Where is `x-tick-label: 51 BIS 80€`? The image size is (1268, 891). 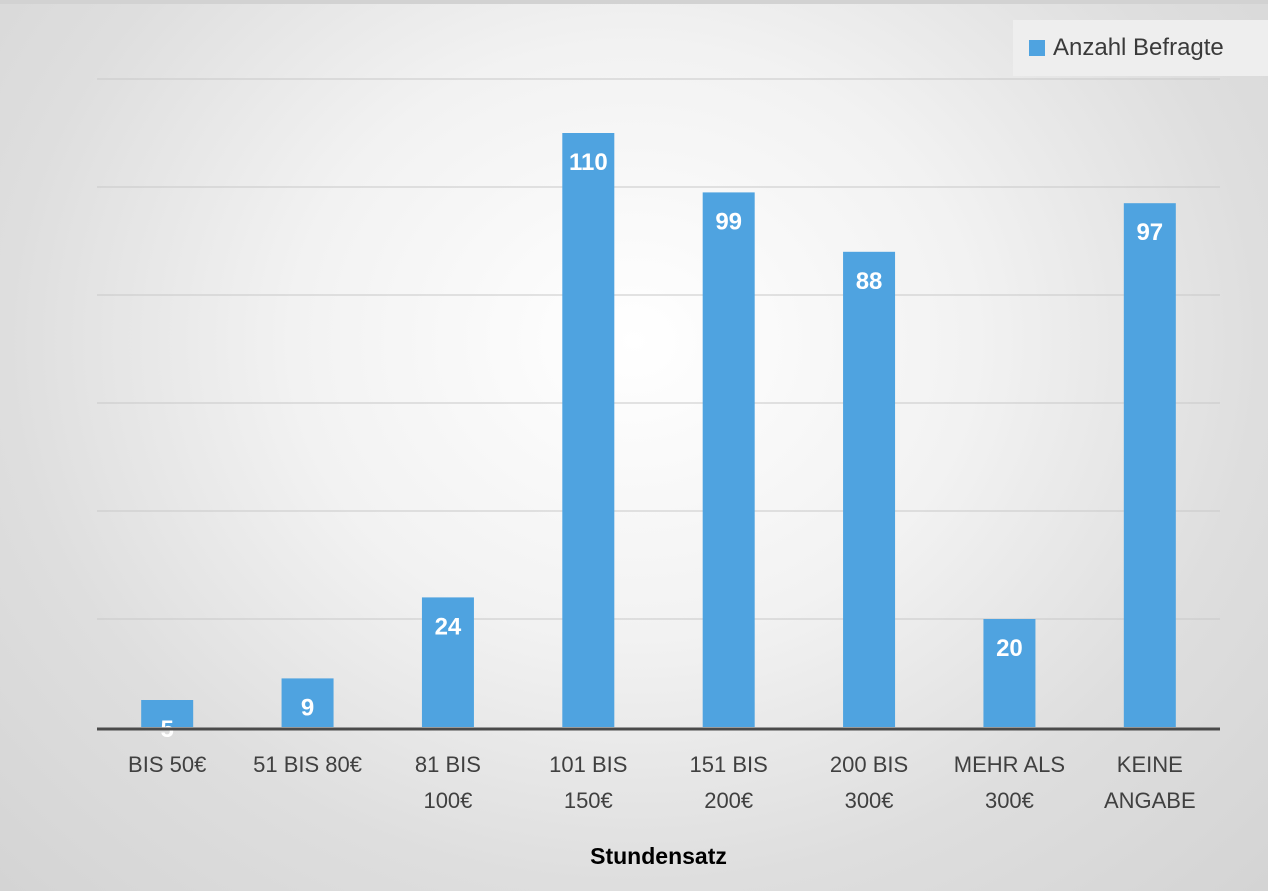 x-tick-label: 51 BIS 80€ is located at coordinates (307, 764).